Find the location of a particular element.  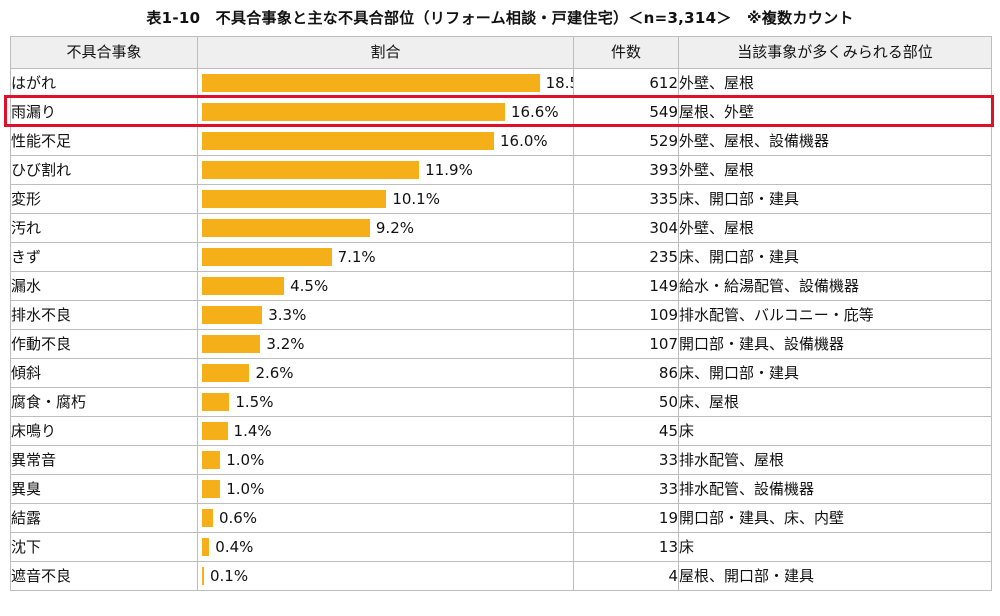

table-row: 汚れ 9.2% 304 外壁、屋根 is located at coordinates (501, 228).